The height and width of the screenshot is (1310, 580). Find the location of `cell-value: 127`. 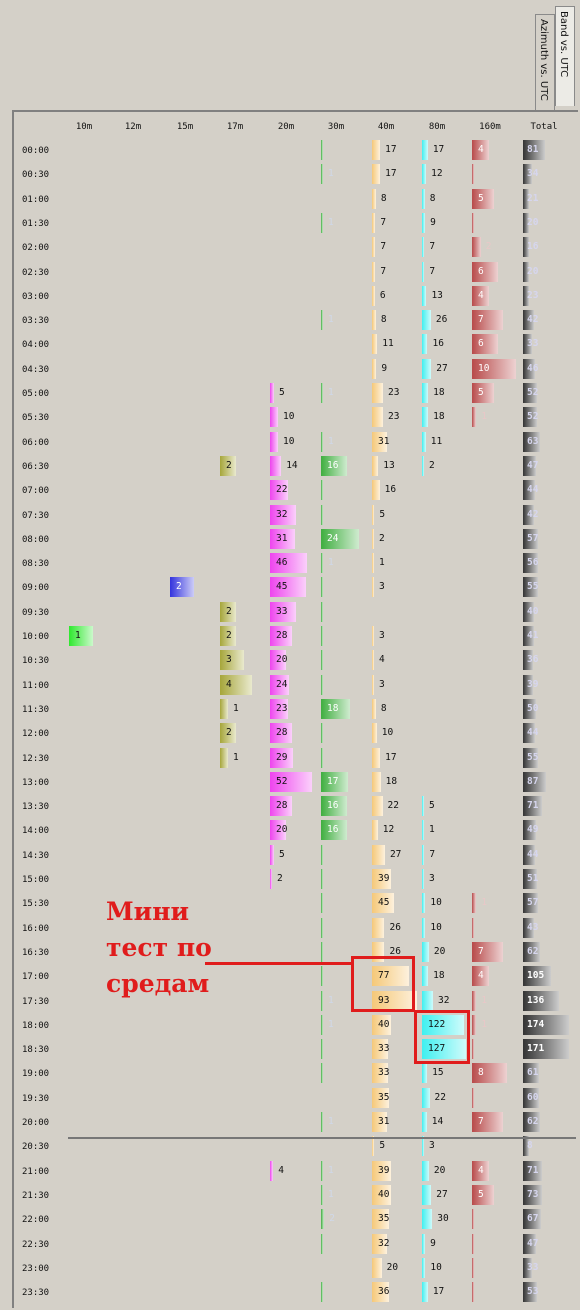

cell-value: 127 is located at coordinates (437, 1048).